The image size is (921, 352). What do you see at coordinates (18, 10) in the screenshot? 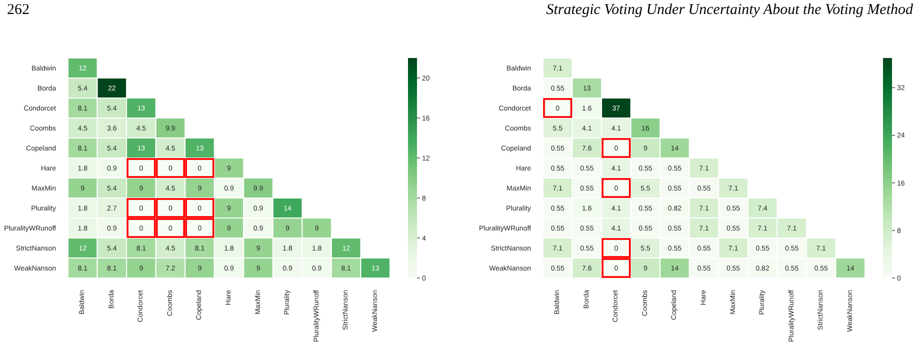
I see `text: 262` at bounding box center [18, 10].